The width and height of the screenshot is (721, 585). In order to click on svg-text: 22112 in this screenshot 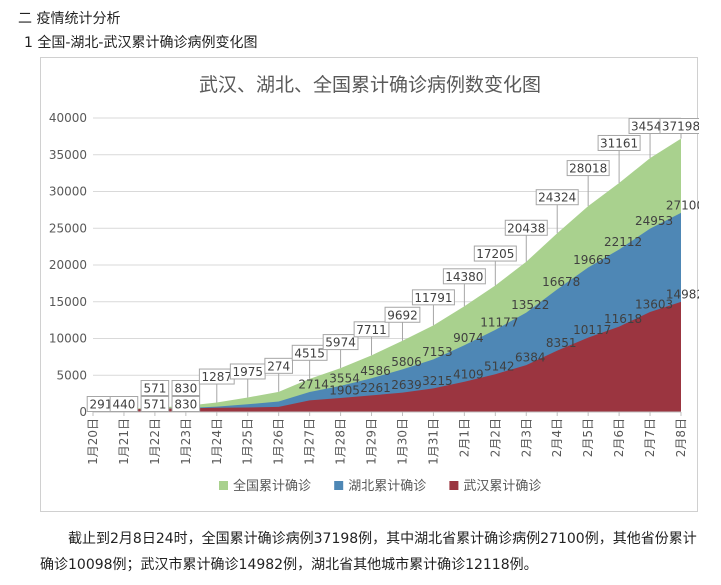, I will do `click(623, 242)`.